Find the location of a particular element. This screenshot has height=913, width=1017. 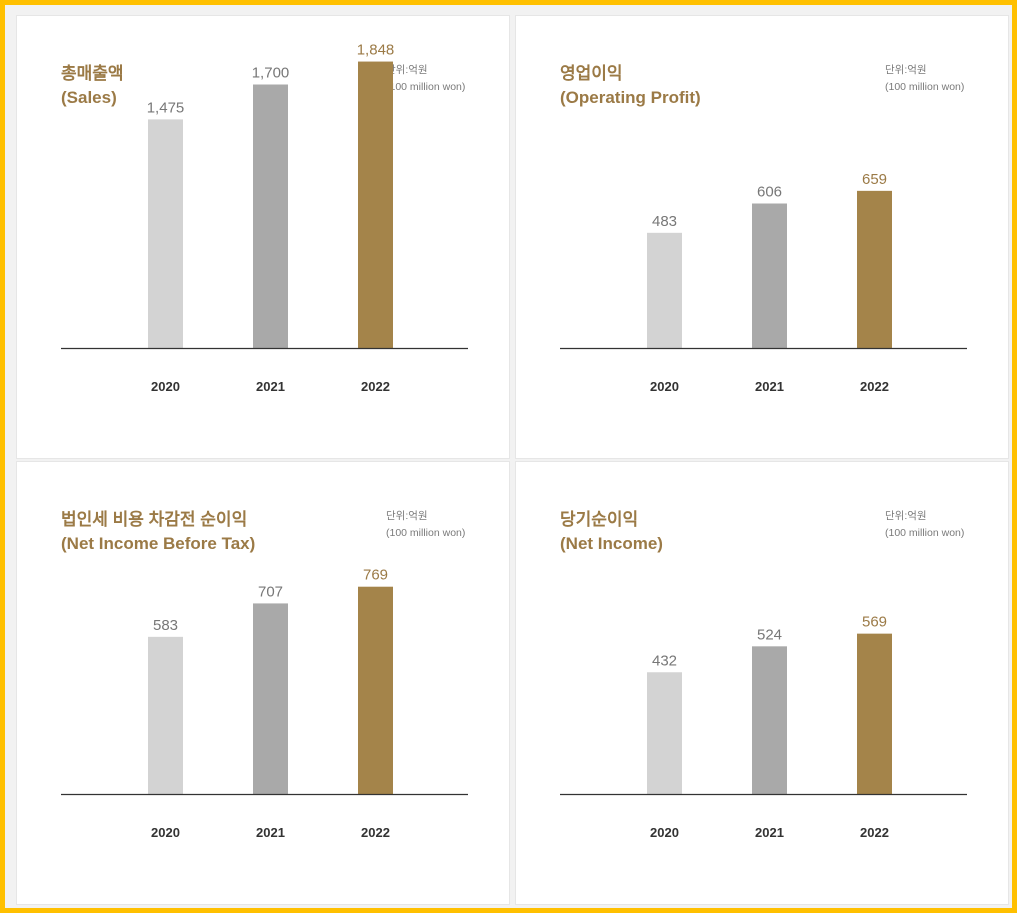

chart-title: 당기순이익 (Net Income) is located at coordinates (611, 532).